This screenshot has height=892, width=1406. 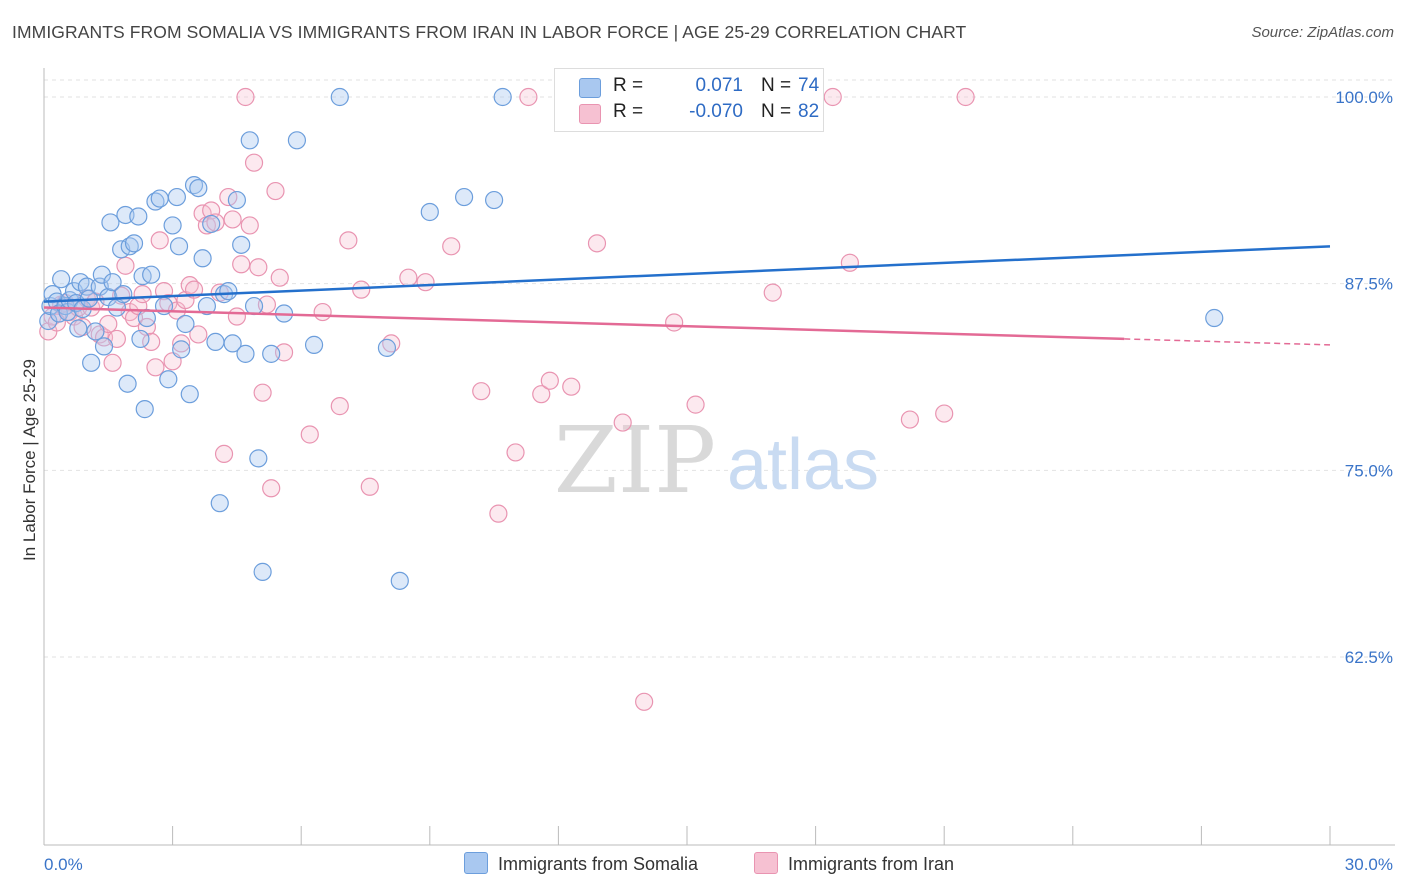 I want to click on legend-n-value: 74, so click(x=809, y=85).